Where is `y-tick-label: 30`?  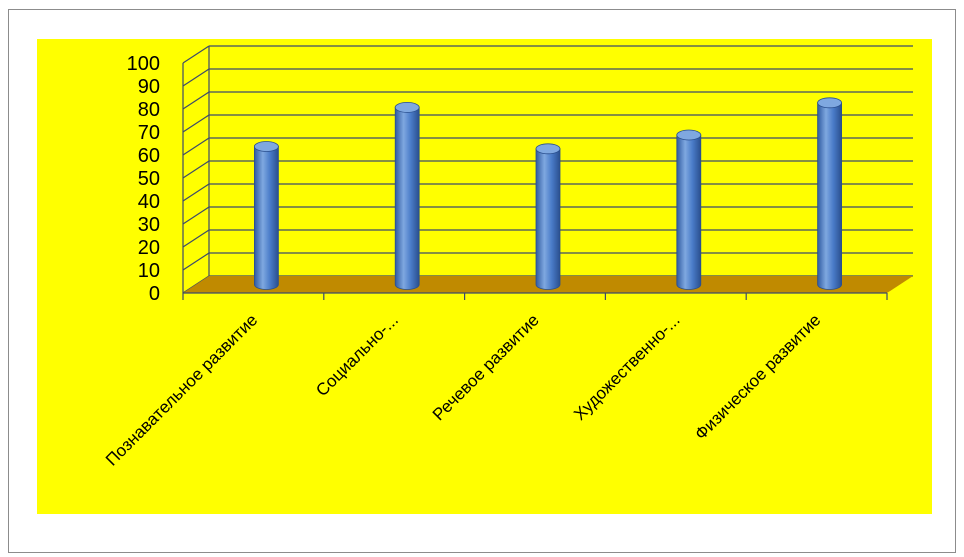
y-tick-label: 30 is located at coordinates (149, 225).